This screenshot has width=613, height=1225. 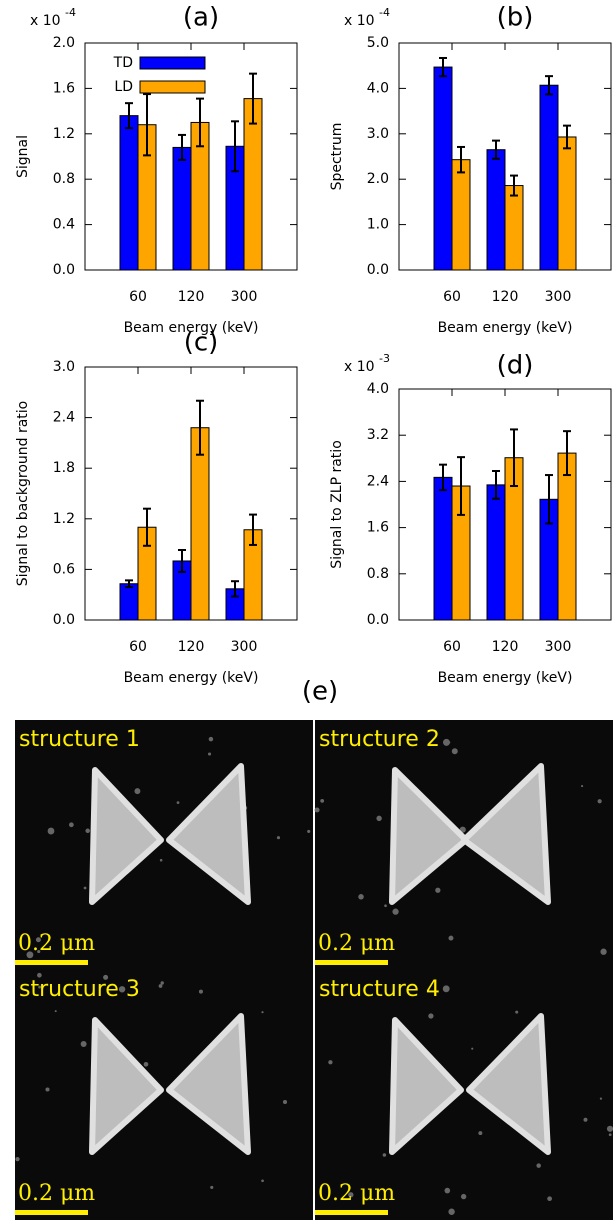 I want to click on y-tick-label: 1.0, so click(x=378, y=225).